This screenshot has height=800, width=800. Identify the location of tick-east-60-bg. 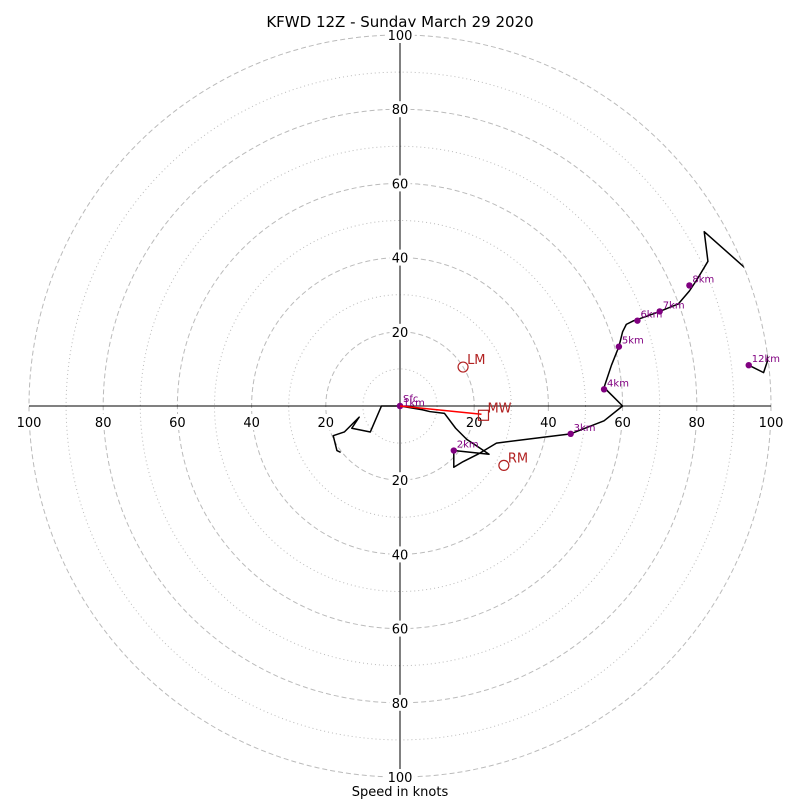
(623, 422).